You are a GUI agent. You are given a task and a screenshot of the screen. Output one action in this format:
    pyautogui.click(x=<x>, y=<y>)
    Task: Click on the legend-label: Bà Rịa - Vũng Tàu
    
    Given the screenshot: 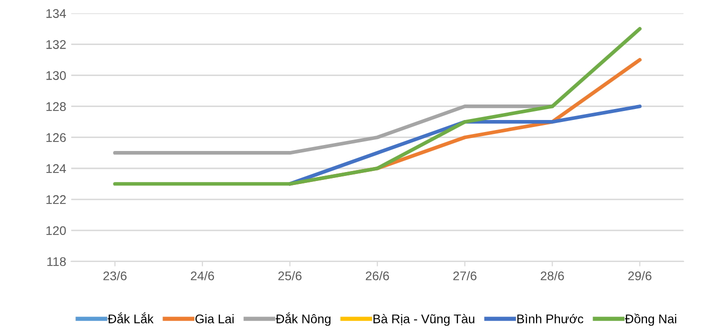 What is the action you would take?
    pyautogui.click(x=424, y=320)
    